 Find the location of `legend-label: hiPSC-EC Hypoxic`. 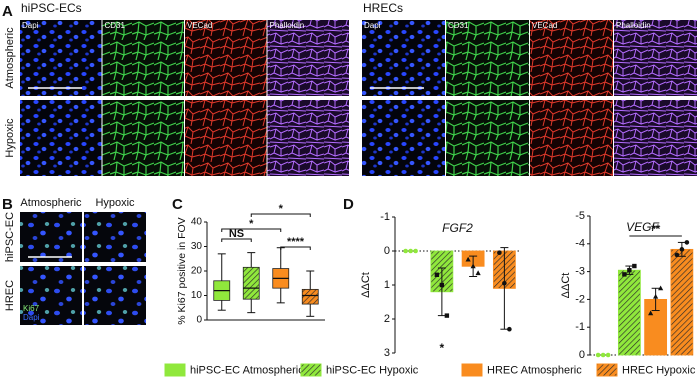

legend-label: hiPSC-EC Hypoxic is located at coordinates (372, 370).